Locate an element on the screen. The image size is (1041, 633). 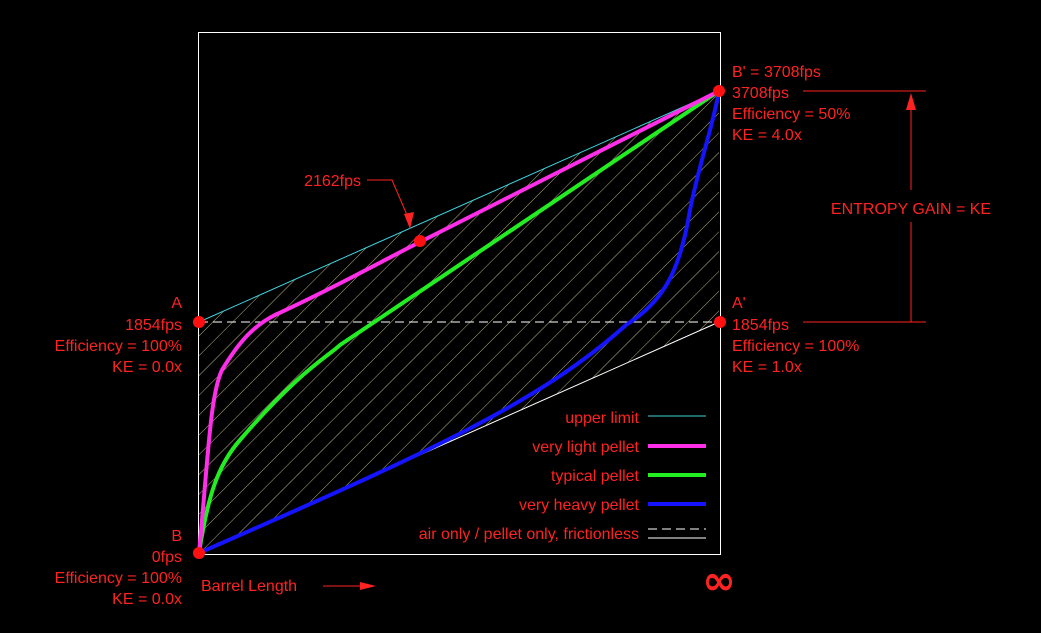
point-a-prime-ke: KE = 1.0x is located at coordinates (767, 367).